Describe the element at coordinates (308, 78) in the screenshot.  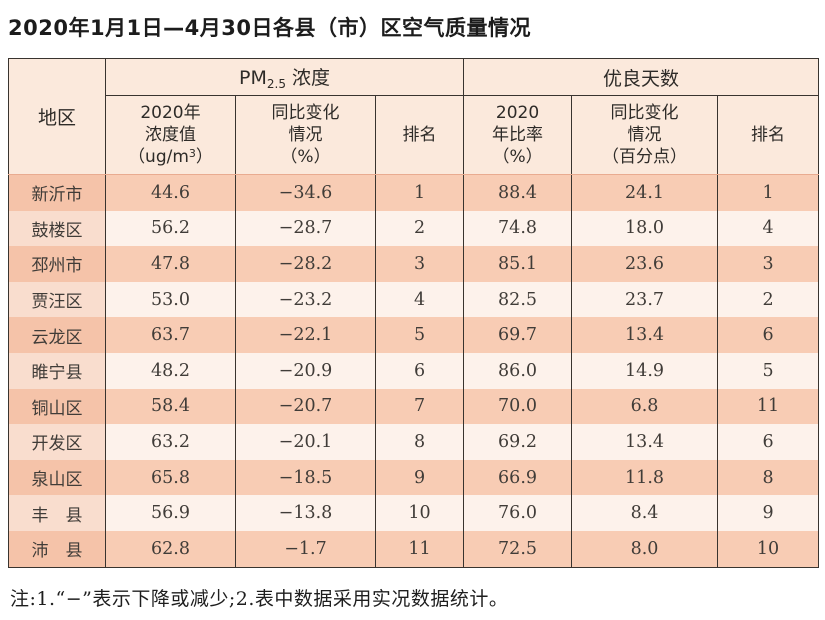
I see `pm25-label-suffix: 浓度` at that location.